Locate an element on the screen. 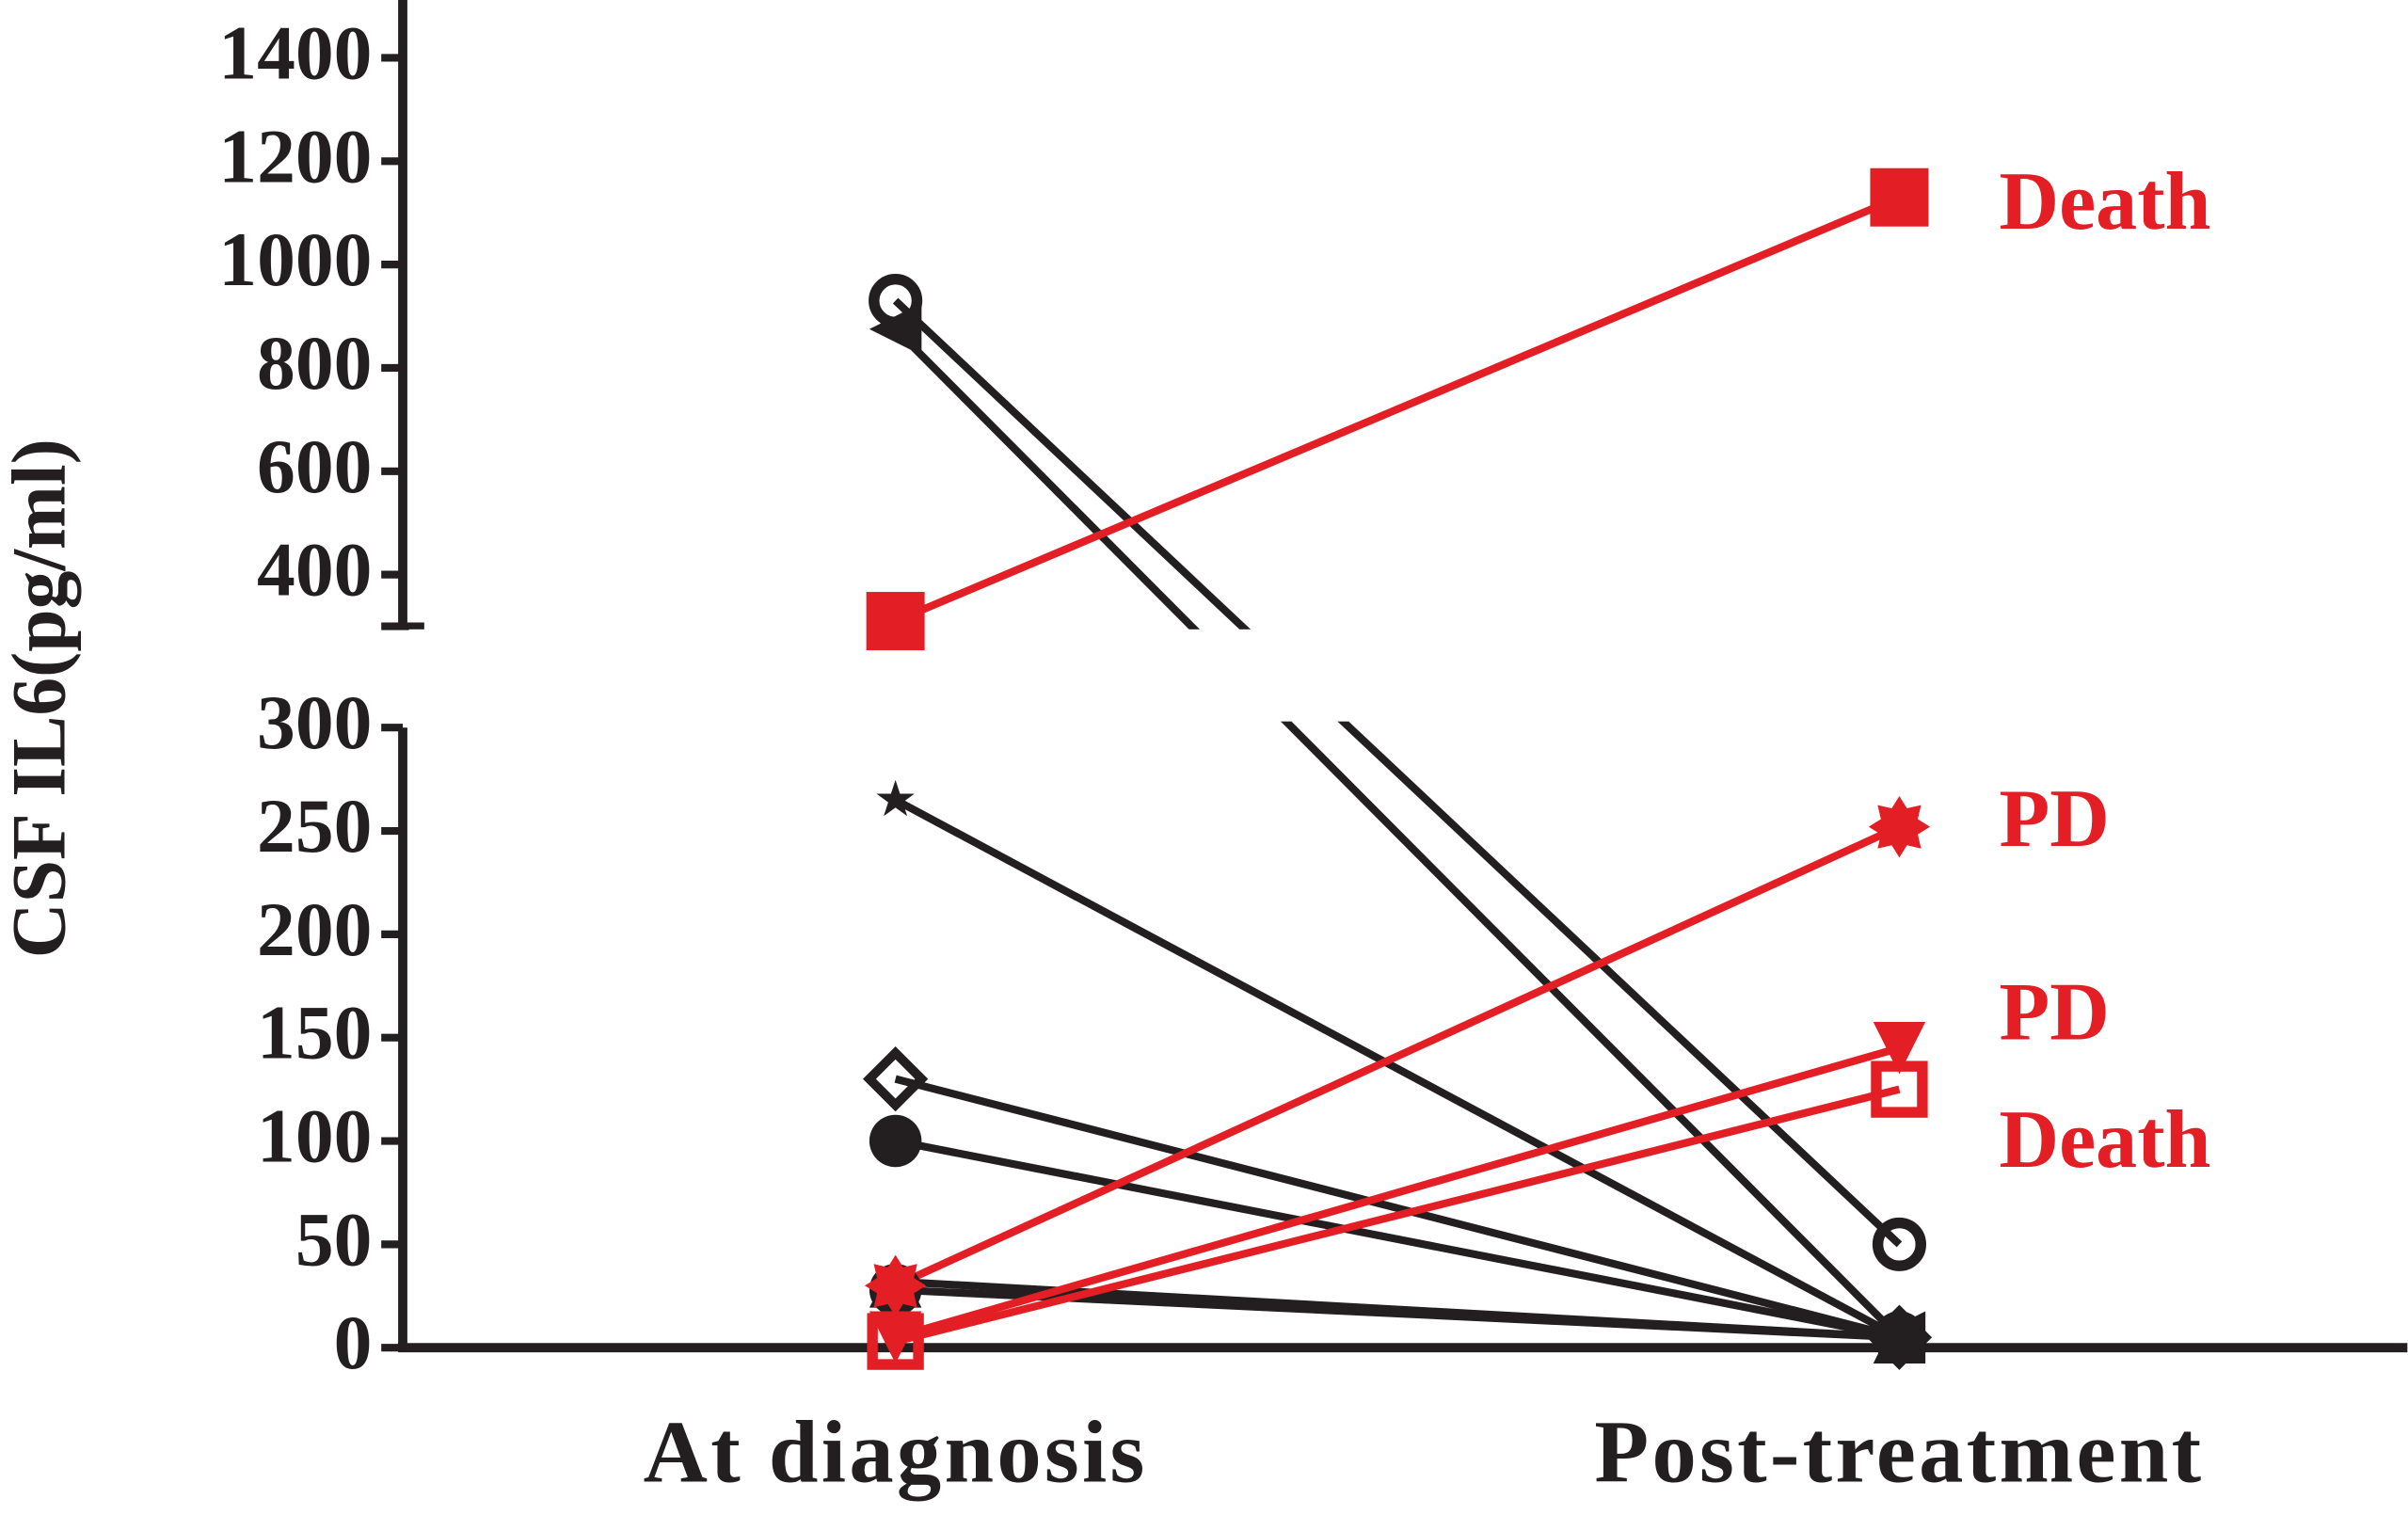 Image resolution: width=2408 pixels, height=1515 pixels. y-tick-label: 200 is located at coordinates (314, 929).